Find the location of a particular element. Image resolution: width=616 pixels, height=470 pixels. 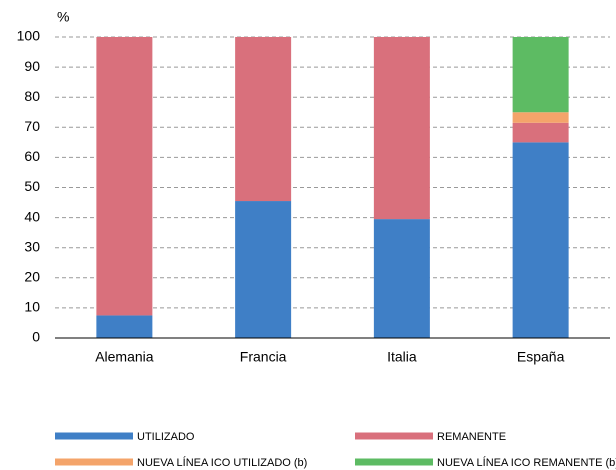

y-tick-label: 40 is located at coordinates (32, 216).